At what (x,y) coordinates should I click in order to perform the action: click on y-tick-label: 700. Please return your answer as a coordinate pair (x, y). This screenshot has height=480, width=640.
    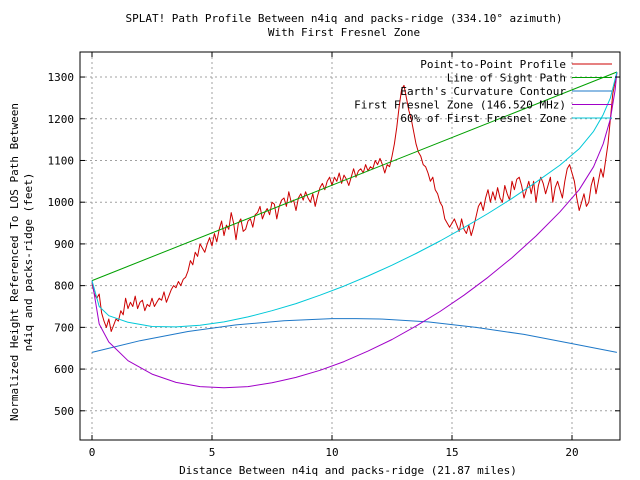
    Looking at the image, I should click on (64, 327).